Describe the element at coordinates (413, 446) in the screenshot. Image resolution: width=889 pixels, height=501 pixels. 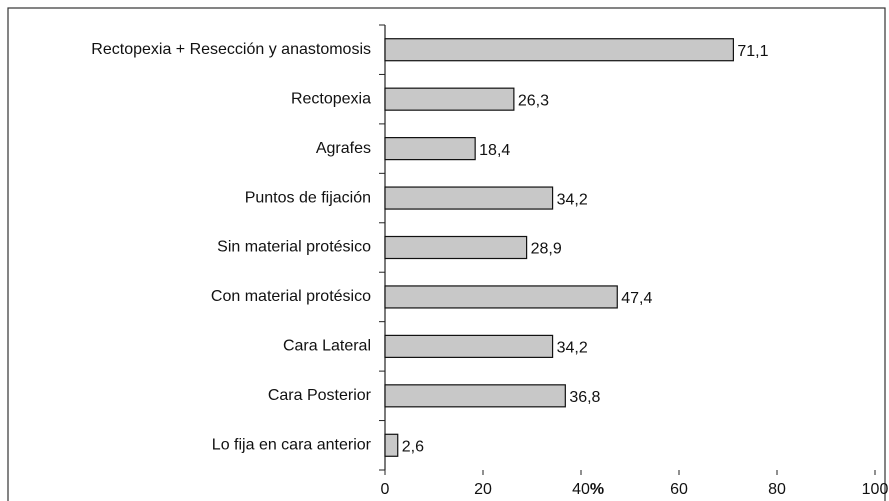
I see `value-label: 2,6` at that location.